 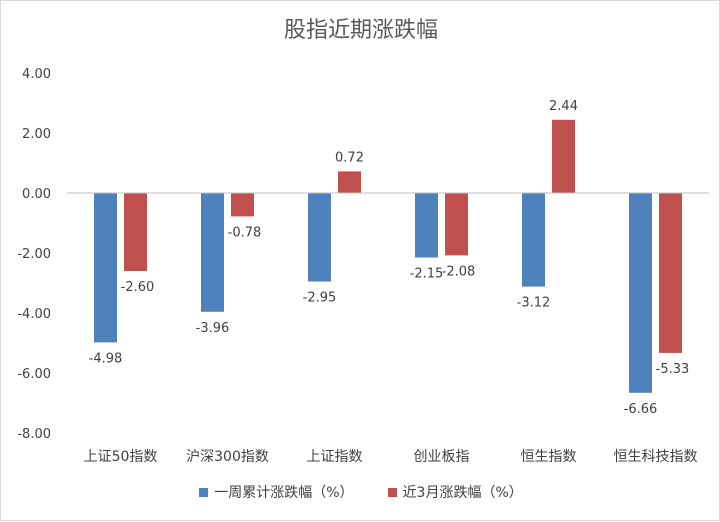 What do you see at coordinates (34, 374) in the screenshot?
I see `y-tick-label-5: -6.00` at bounding box center [34, 374].